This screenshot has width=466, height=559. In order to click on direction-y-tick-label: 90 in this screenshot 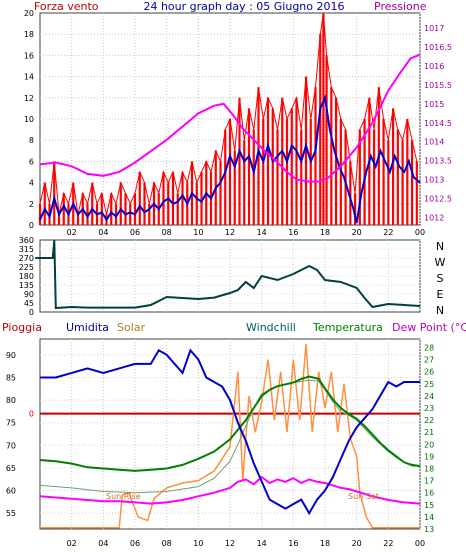, I will do `click(29, 294)`.